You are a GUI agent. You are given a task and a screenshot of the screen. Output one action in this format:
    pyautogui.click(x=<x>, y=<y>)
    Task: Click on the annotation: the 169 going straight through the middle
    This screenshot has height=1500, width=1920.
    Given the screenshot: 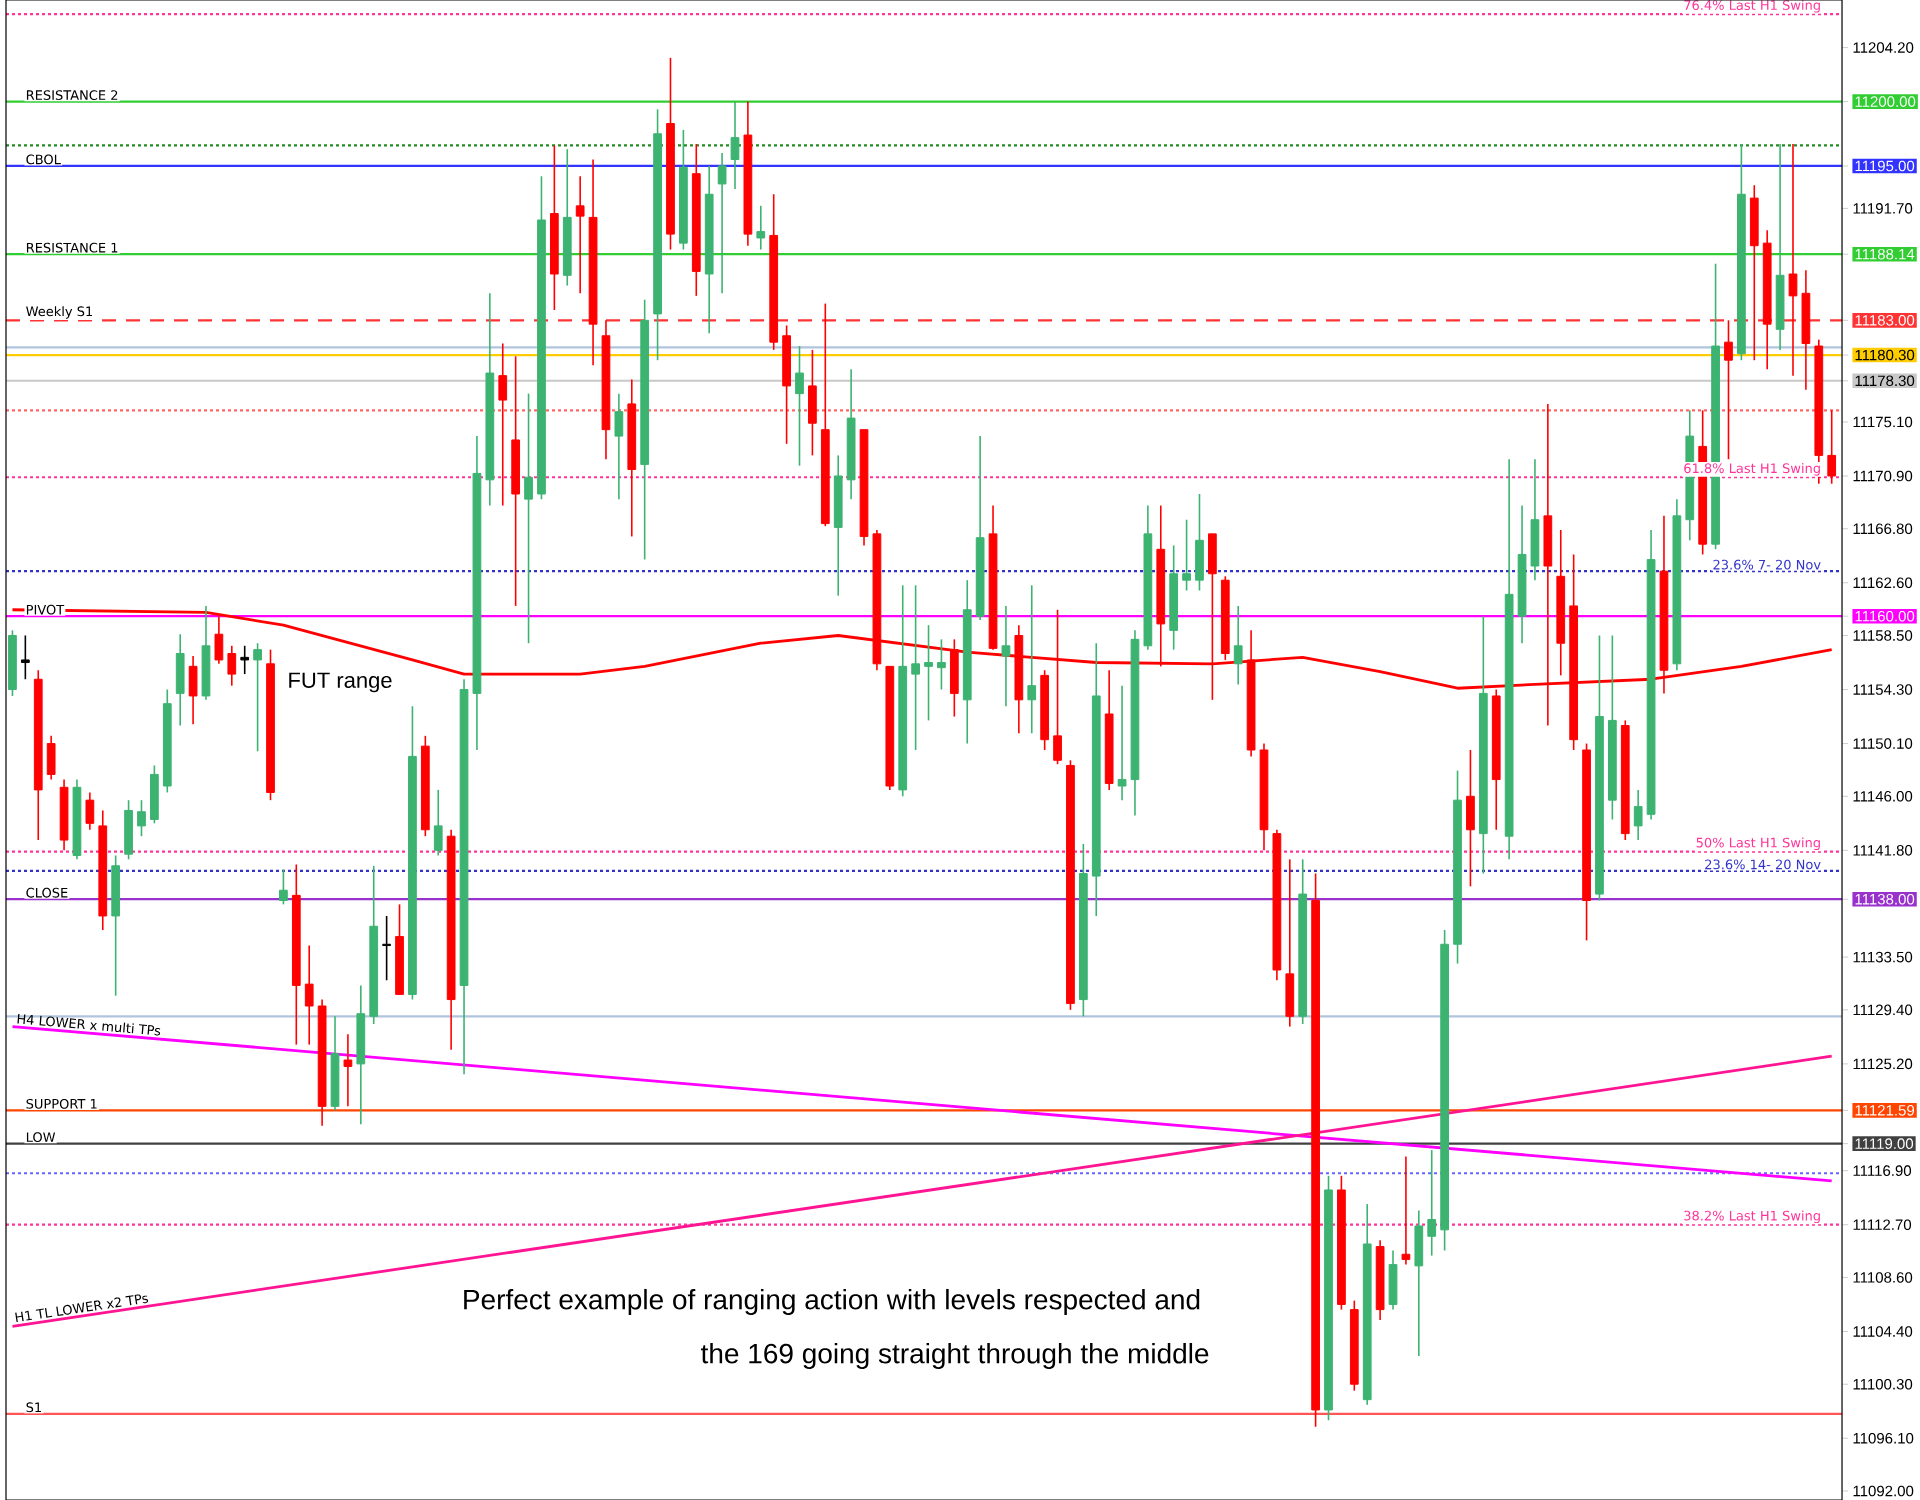 What is the action you would take?
    pyautogui.click(x=955, y=1356)
    